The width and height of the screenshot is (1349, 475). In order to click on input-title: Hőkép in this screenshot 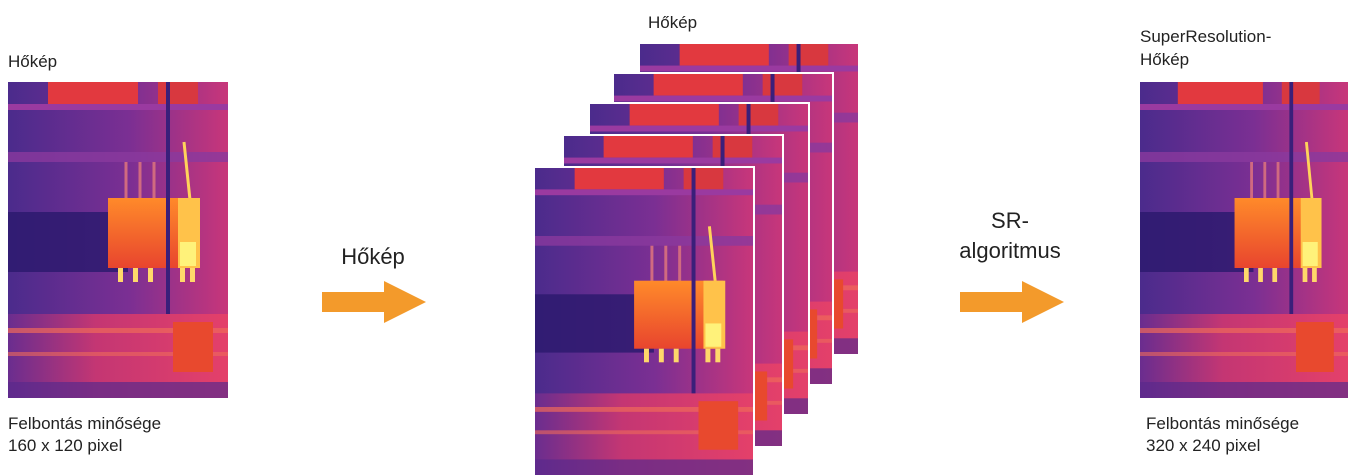, I will do `click(33, 61)`.